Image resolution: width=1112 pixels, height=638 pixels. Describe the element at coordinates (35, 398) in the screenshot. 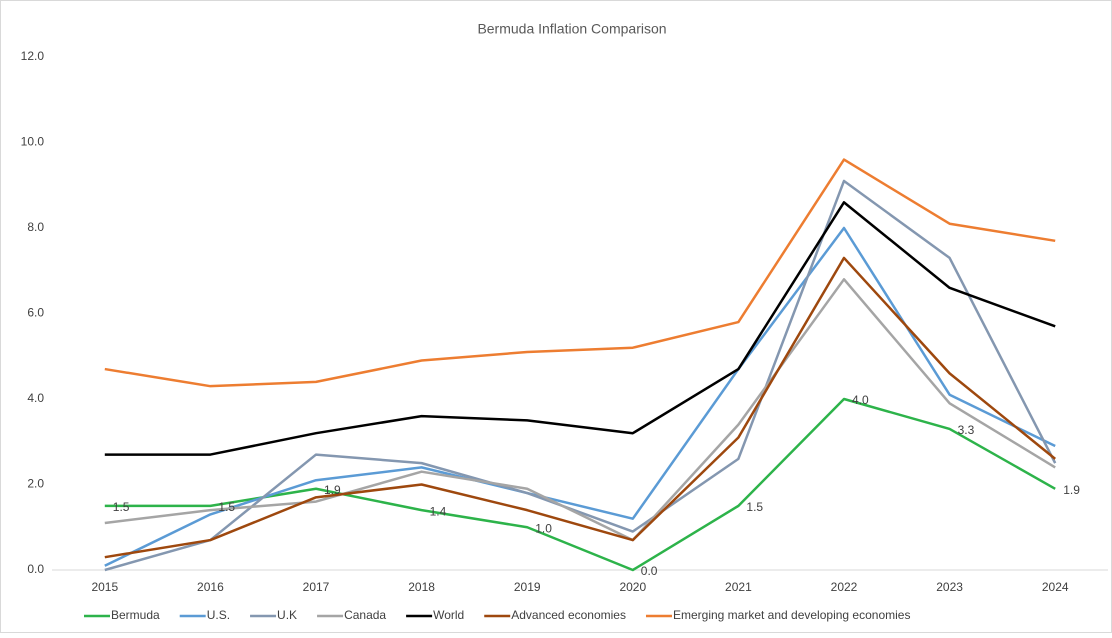

I see `y-tick-label: 4.0` at that location.